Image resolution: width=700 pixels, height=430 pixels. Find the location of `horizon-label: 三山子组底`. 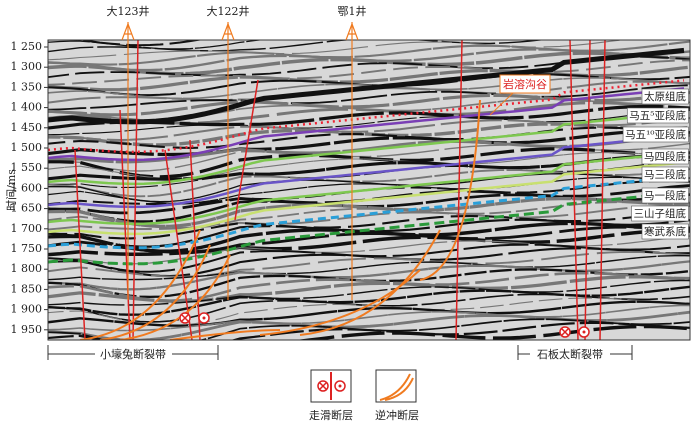

horizon-label: 三山子组底 is located at coordinates (660, 213).